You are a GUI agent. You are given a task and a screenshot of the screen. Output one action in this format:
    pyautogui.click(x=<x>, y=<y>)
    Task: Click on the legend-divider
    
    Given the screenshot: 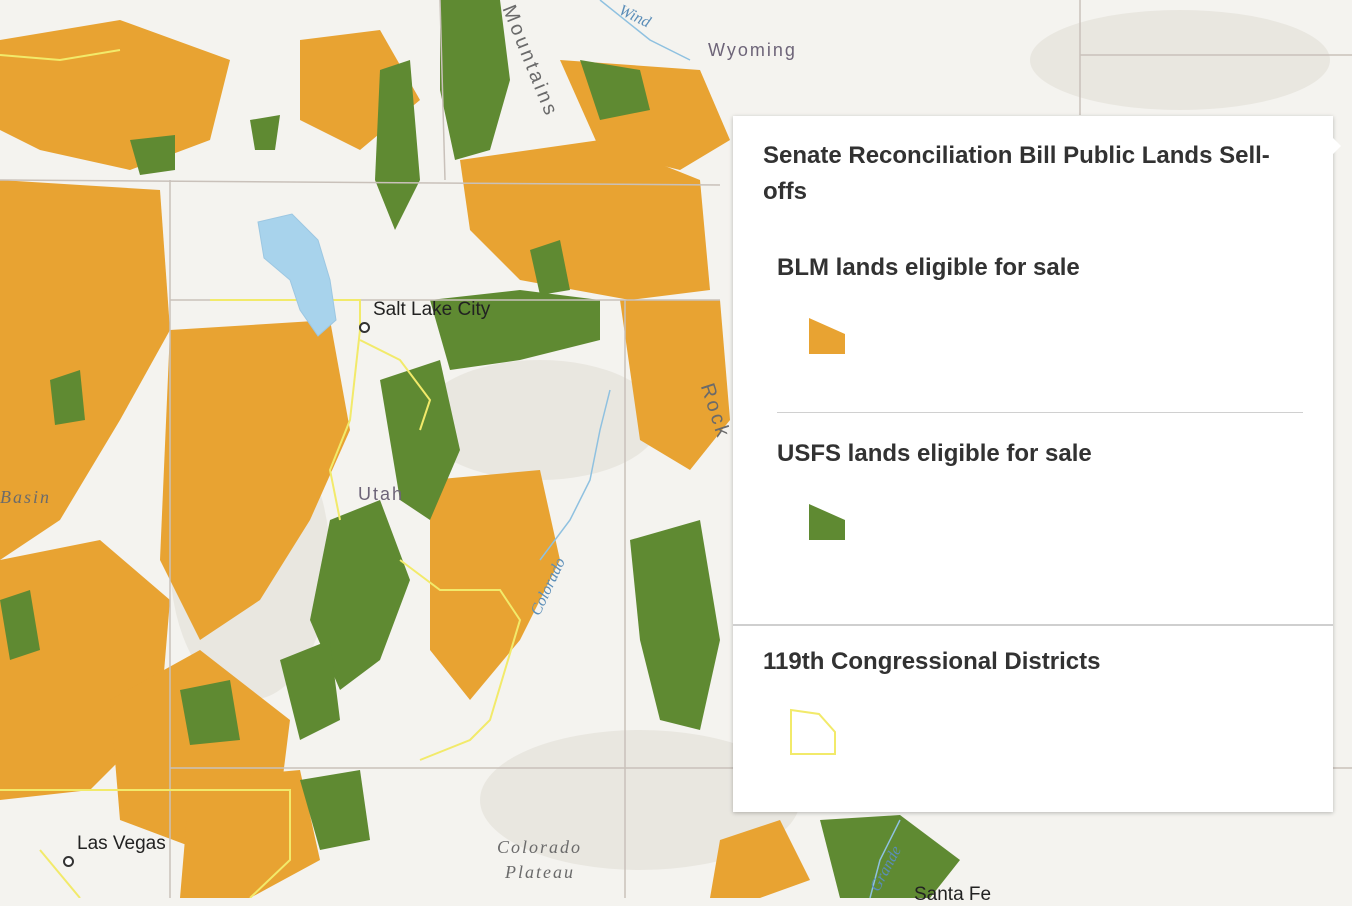 What is the action you would take?
    pyautogui.click(x=1040, y=412)
    